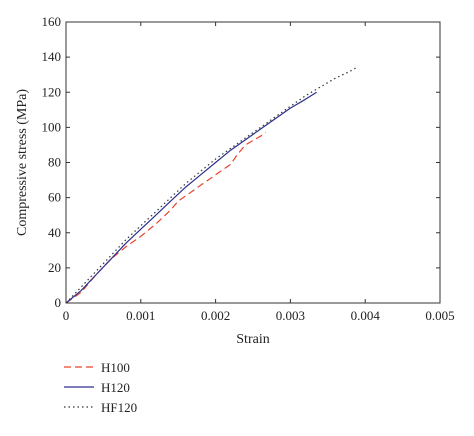 This screenshot has width=474, height=436. What do you see at coordinates (366, 315) in the screenshot?
I see `x-tick-label: 0.004` at bounding box center [366, 315].